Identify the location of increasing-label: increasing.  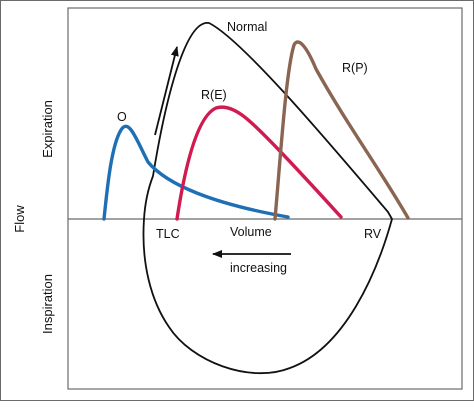
(258, 268).